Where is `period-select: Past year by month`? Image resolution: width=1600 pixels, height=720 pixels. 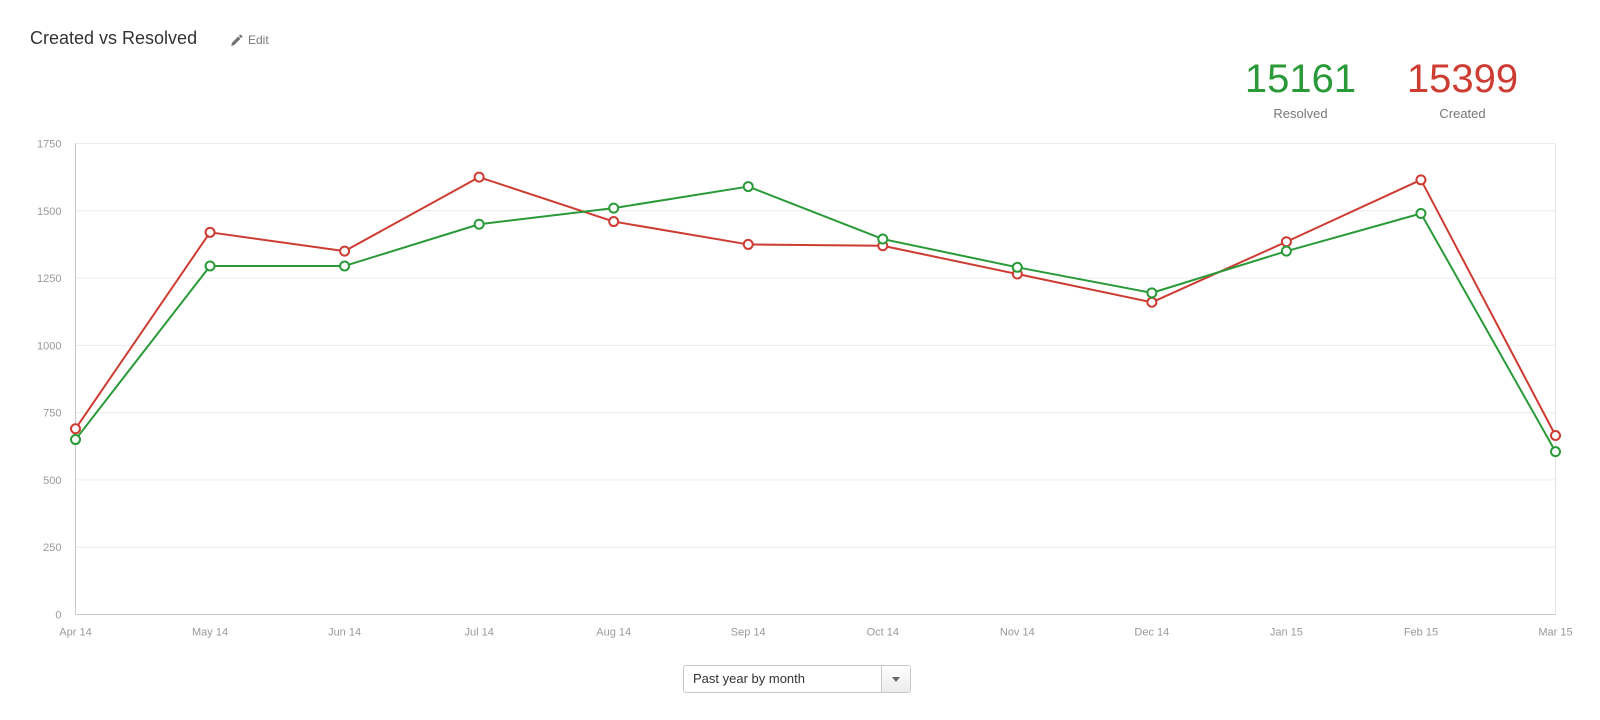 period-select: Past year by month is located at coordinates (797, 679).